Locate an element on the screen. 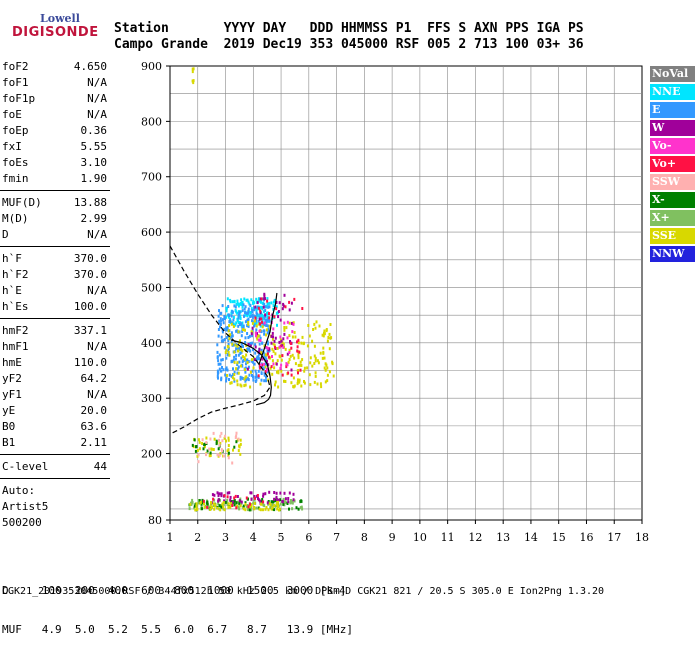 This screenshot has height=649, width=700. param-value: 13.88 is located at coordinates (90, 202).